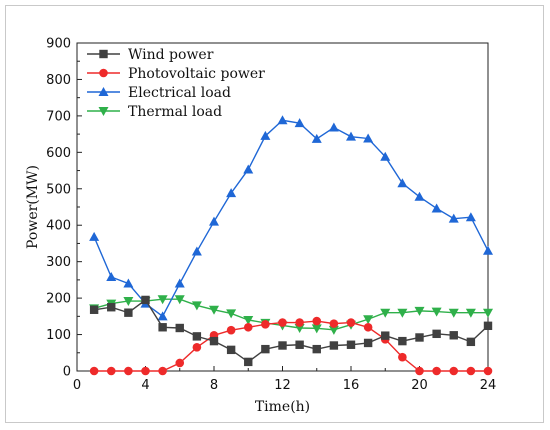 The width and height of the screenshot is (550, 430). Describe the element at coordinates (58, 262) in the screenshot. I see `y-tick-label: 300` at that location.